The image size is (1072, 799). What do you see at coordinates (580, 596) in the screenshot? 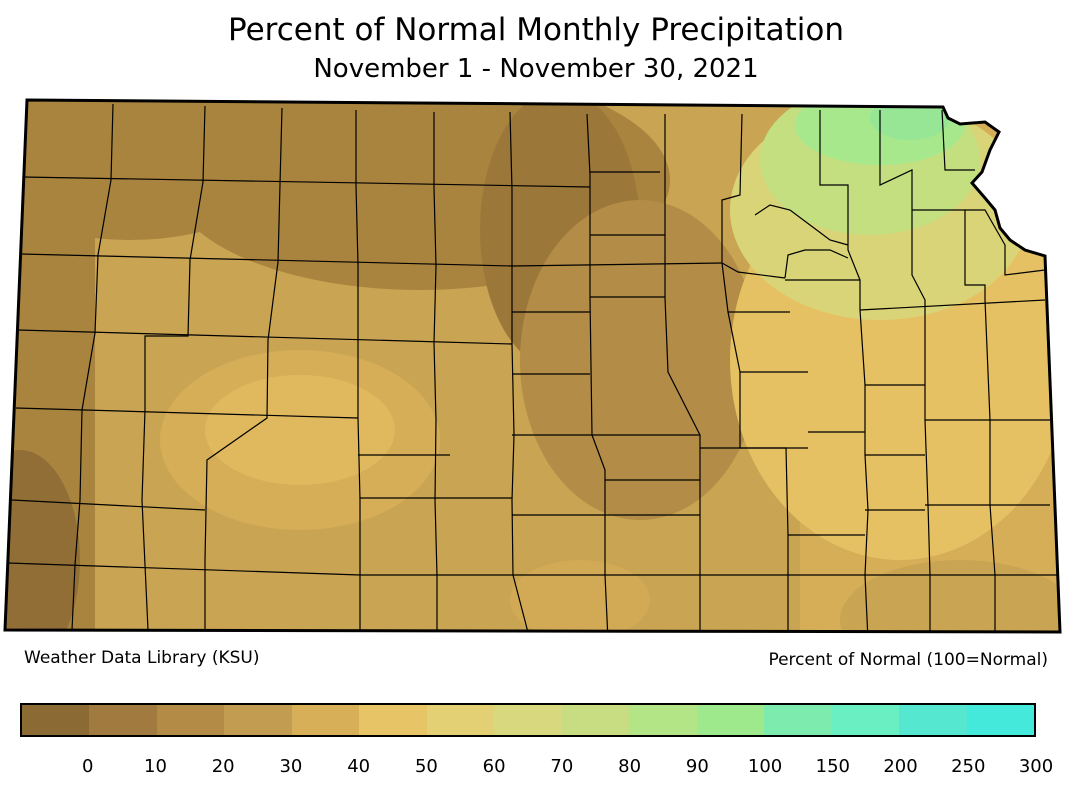
I see `field-south-central` at bounding box center [580, 596].